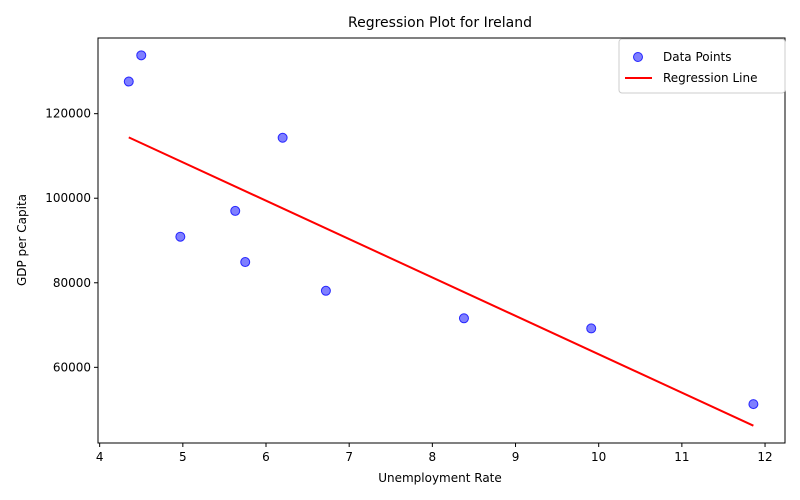 This screenshot has width=800, height=500. What do you see at coordinates (598, 457) in the screenshot?
I see `x-tick-label: 10` at bounding box center [598, 457].